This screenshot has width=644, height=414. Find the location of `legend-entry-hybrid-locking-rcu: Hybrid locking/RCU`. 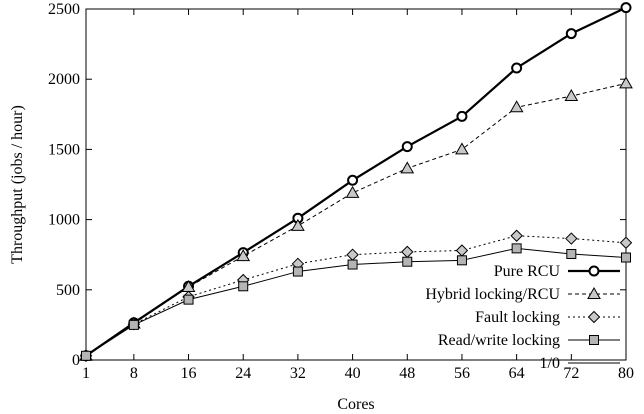

legend-entry-hybrid-locking-rcu: Hybrid locking/RCU is located at coordinates (522, 294).